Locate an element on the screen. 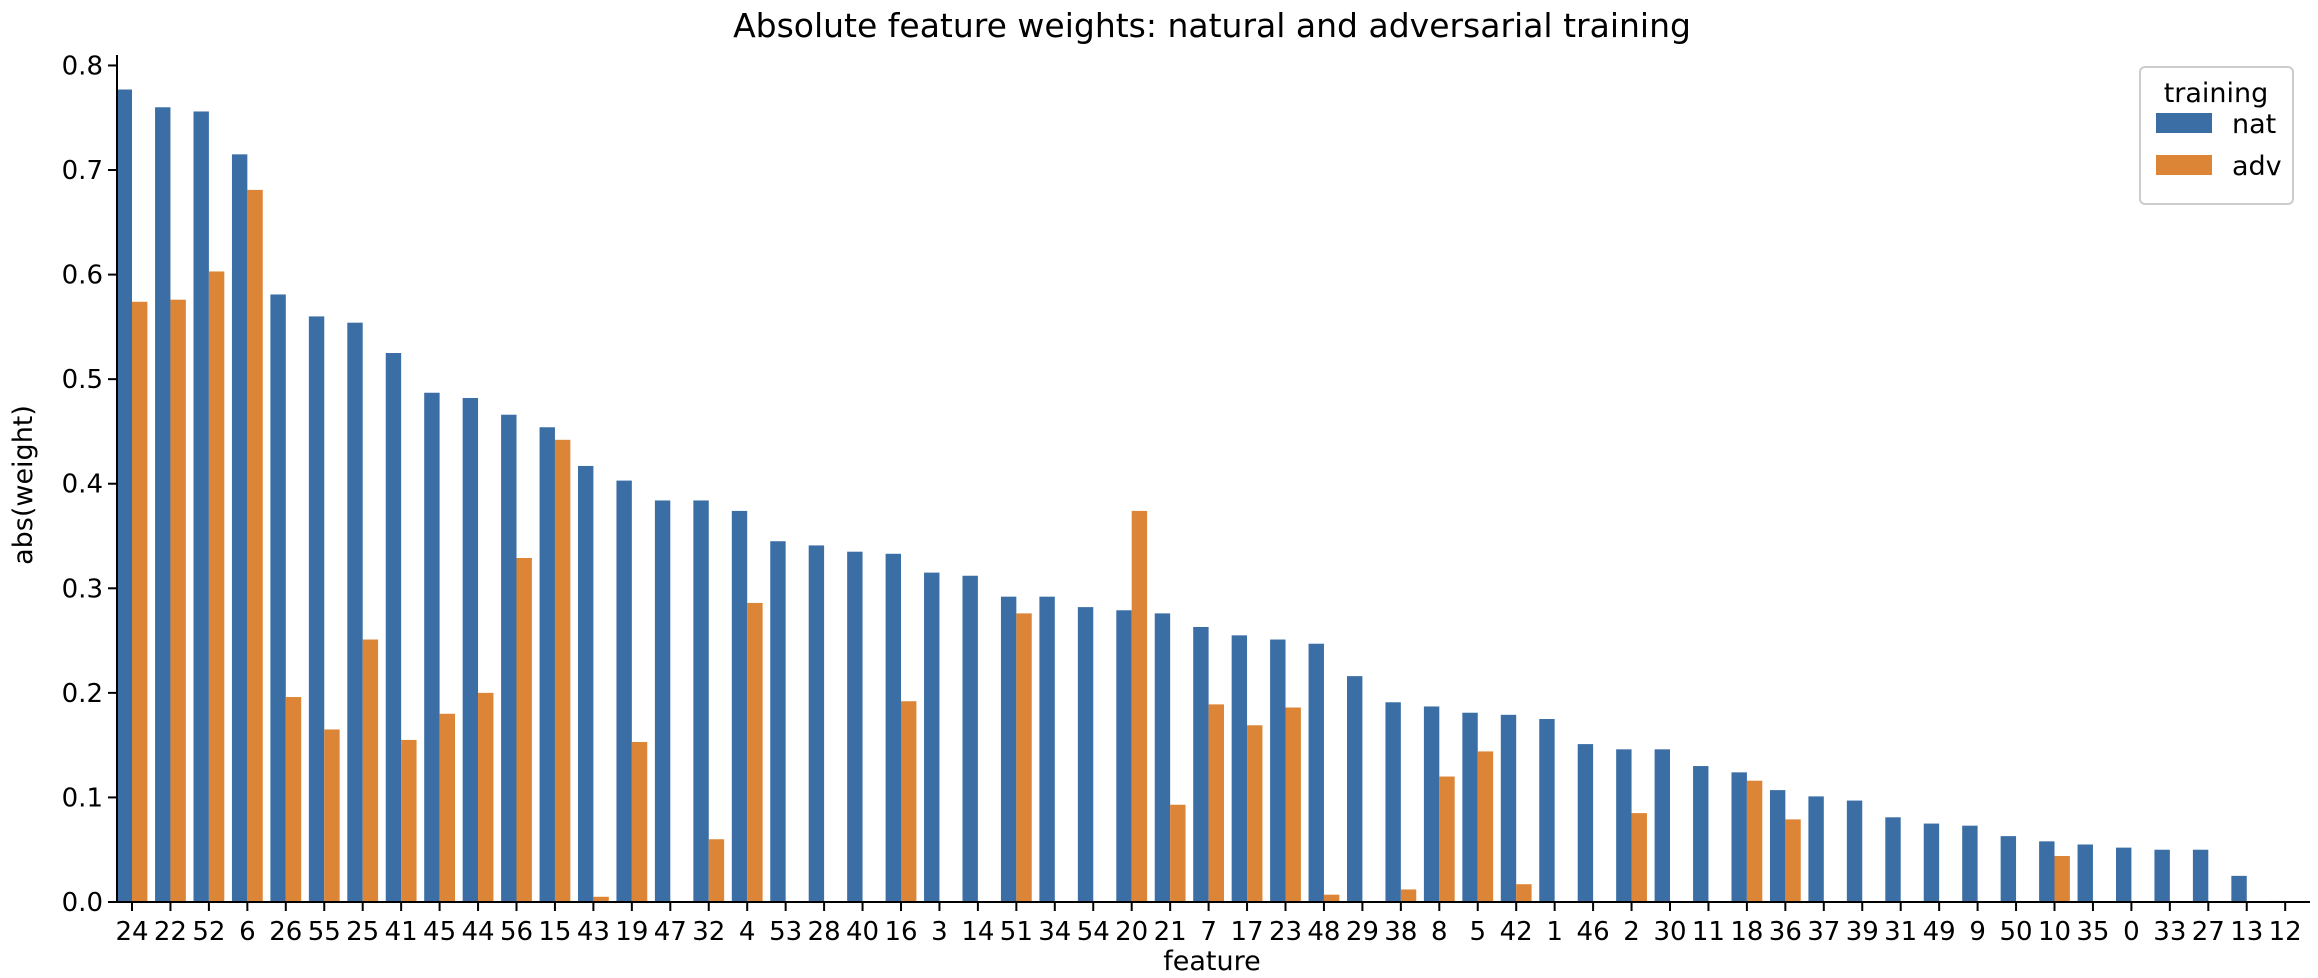  legend: training nat adv is located at coordinates (2216, 135).